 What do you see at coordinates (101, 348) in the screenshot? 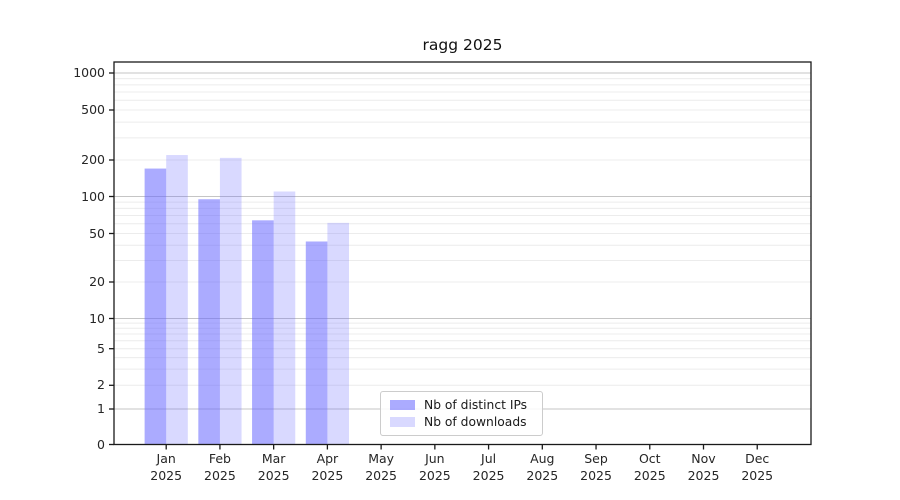
I see `y-tick-label: 5` at bounding box center [101, 348].